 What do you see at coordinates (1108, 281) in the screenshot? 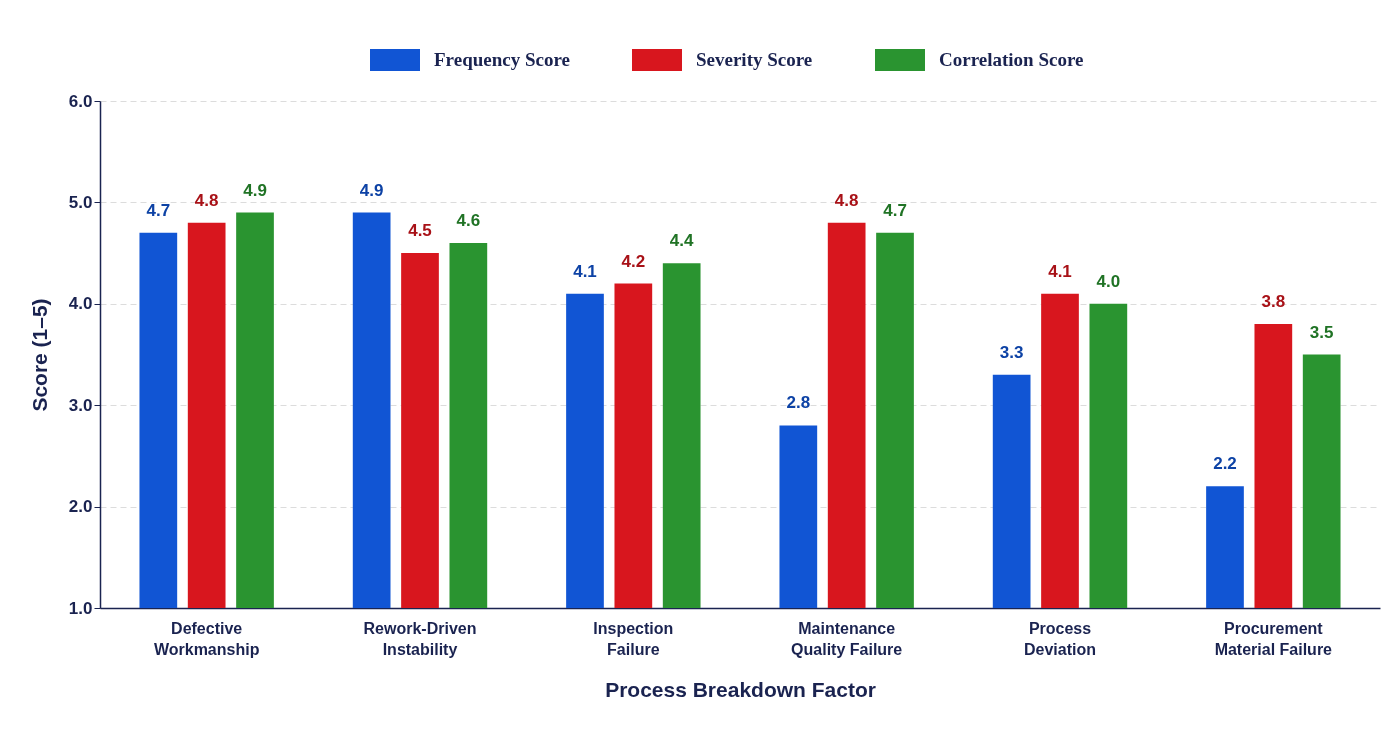
I see `data-label: 4.0` at bounding box center [1108, 281].